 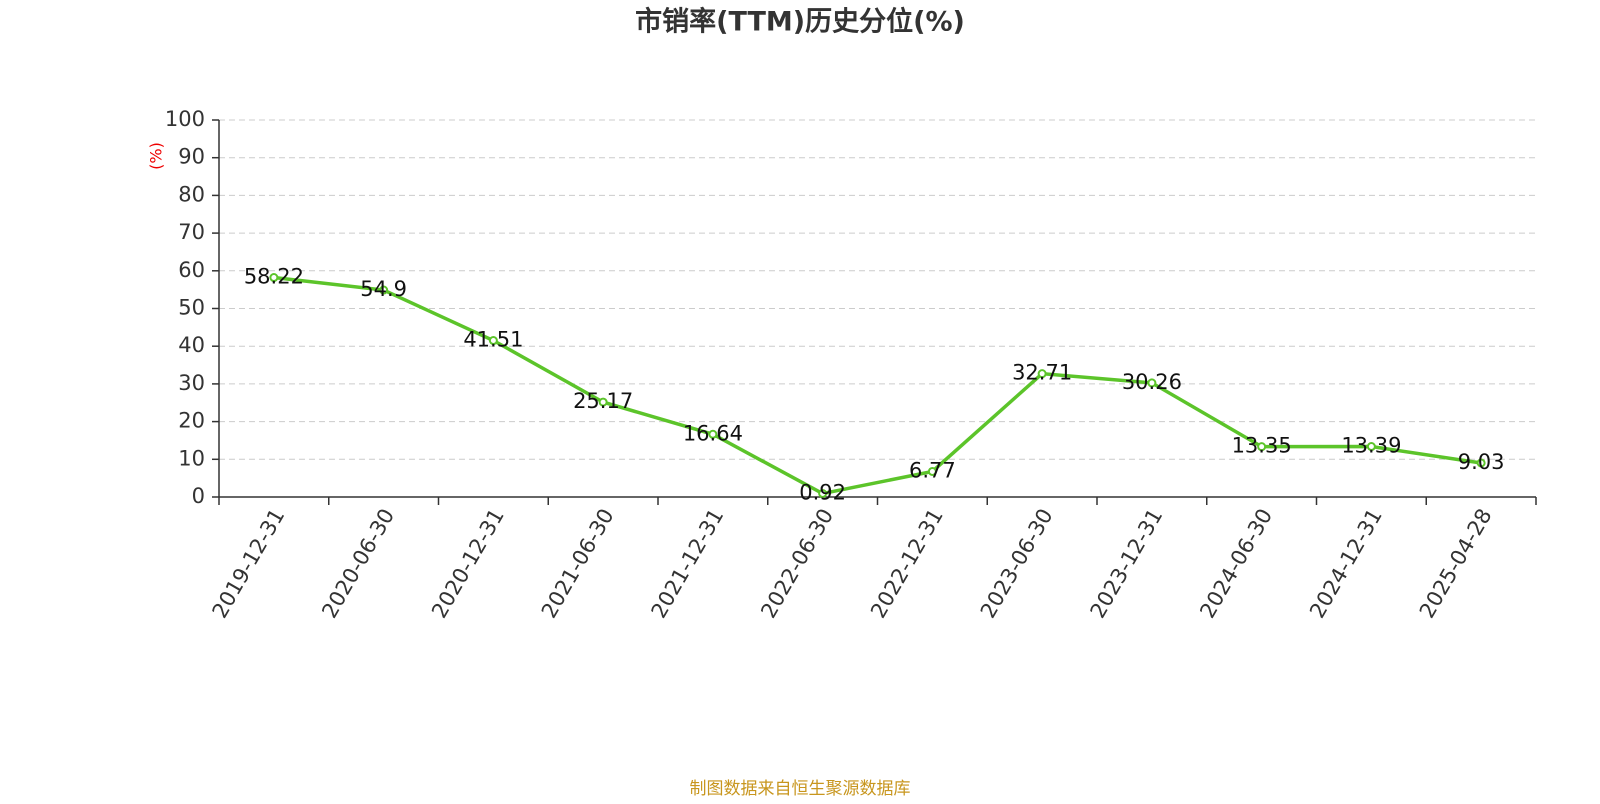 I want to click on y-tick-label: 50, so click(x=191, y=308).